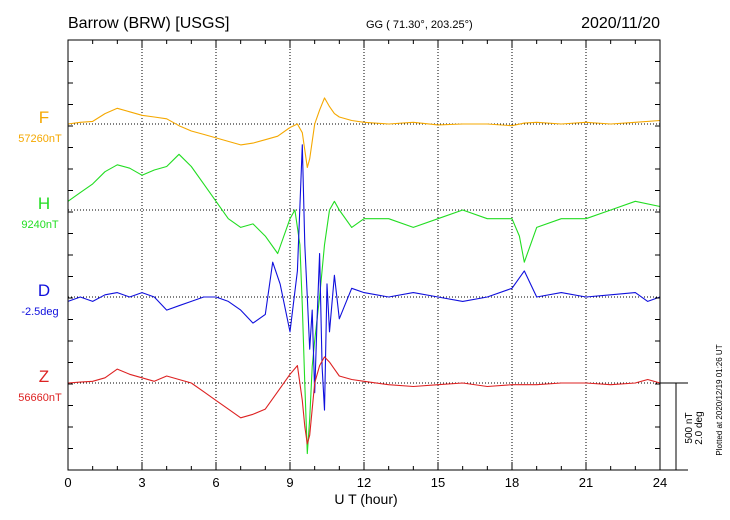 The height and width of the screenshot is (520, 730). What do you see at coordinates (289, 482) in the screenshot?
I see `x-tick-label-9: 9` at bounding box center [289, 482].